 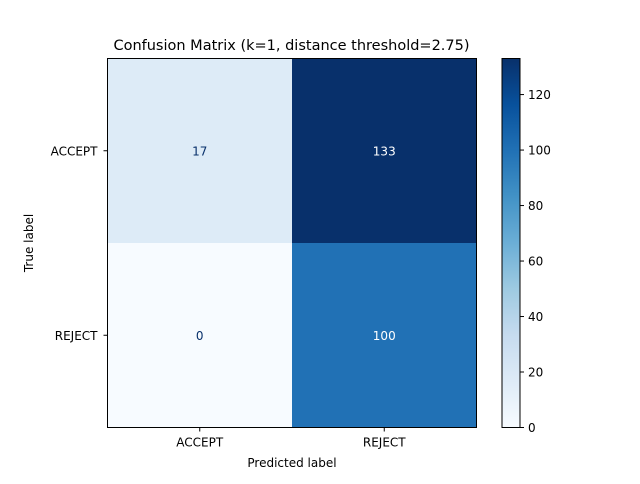 What do you see at coordinates (539, 95) in the screenshot?
I see `colorbar-tick-label: 120` at bounding box center [539, 95].